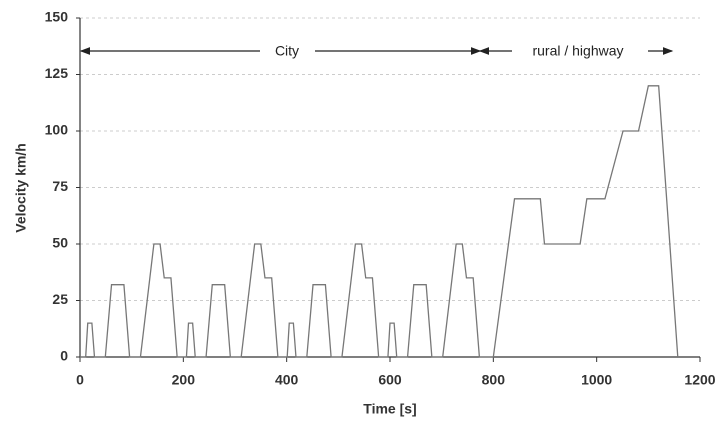 This screenshot has height=421, width=719. I want to click on y-tick-label: 50, so click(60, 243).